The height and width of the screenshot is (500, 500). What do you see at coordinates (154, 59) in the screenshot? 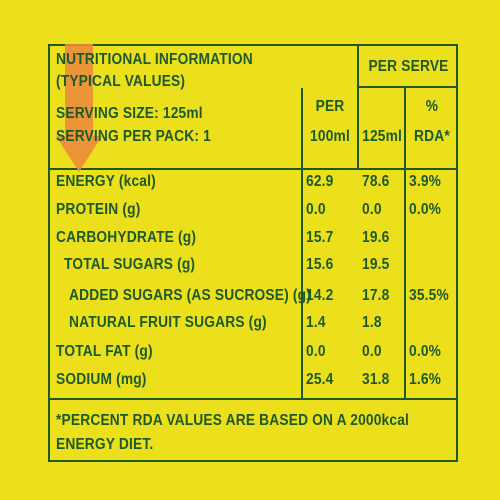
I see `table-title: NUTRITIONAL INFORMATION` at bounding box center [154, 59].